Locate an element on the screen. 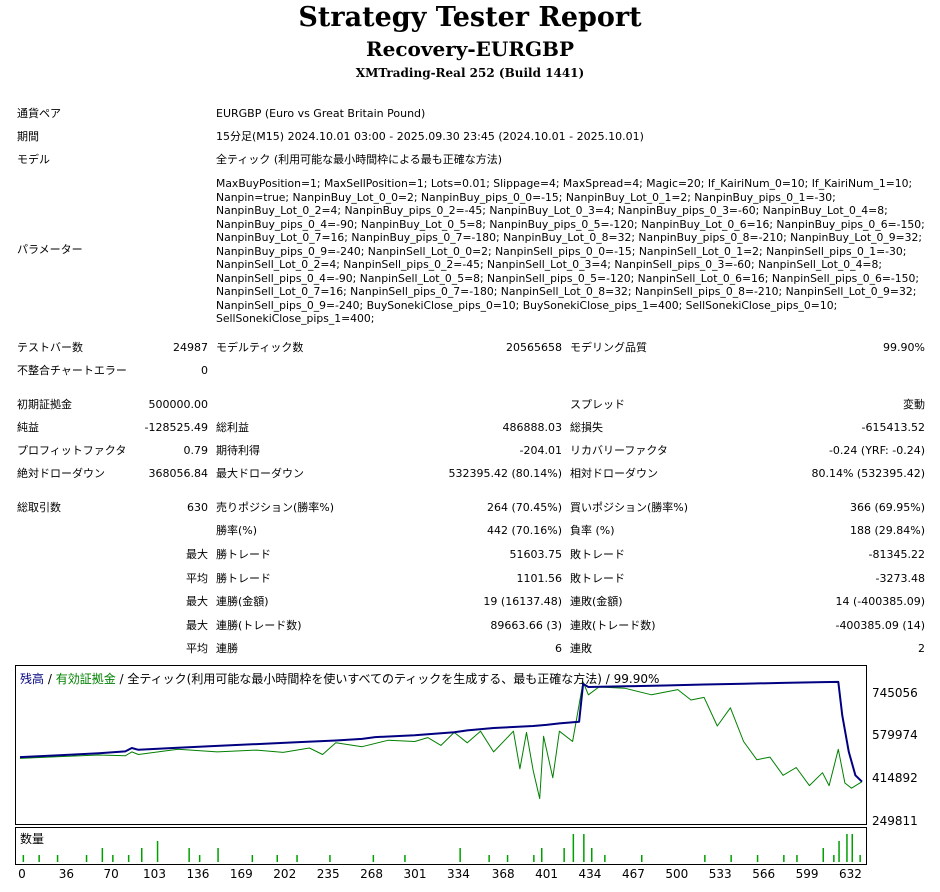  largest-profit-value: 51603.75 is located at coordinates (536, 554).